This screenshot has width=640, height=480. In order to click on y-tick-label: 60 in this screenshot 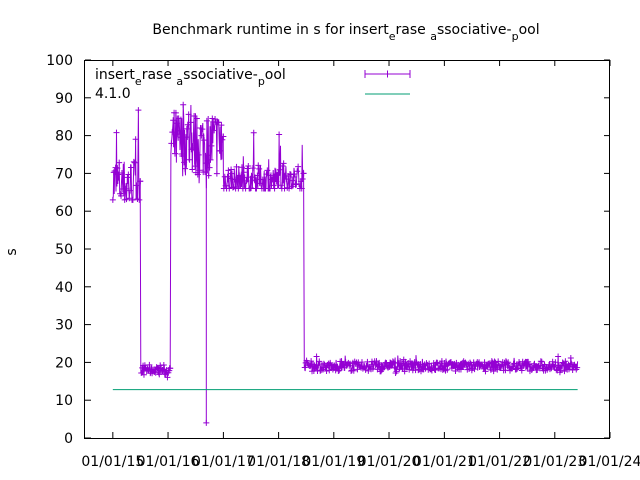, I will do `click(64, 212)`.